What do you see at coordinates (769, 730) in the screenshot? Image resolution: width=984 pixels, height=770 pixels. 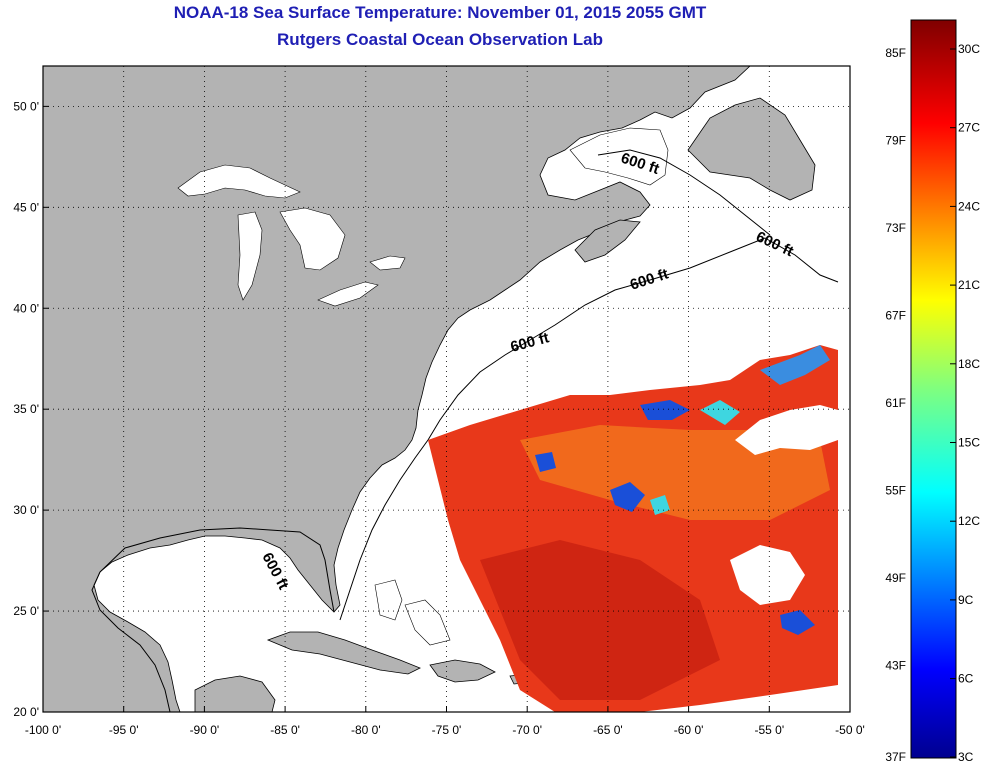 I see `longitude-tick-label: -55 0'` at bounding box center [769, 730].